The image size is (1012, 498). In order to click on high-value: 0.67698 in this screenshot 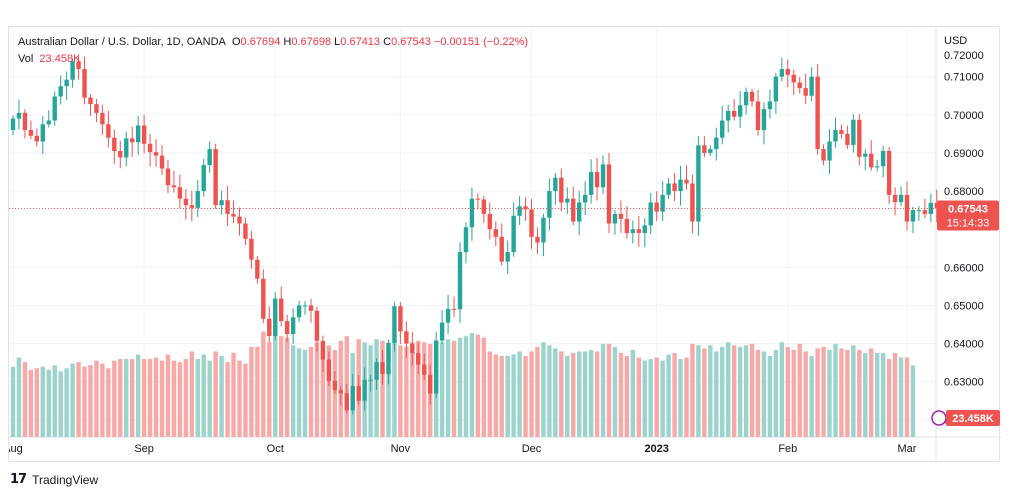, I will do `click(311, 42)`.